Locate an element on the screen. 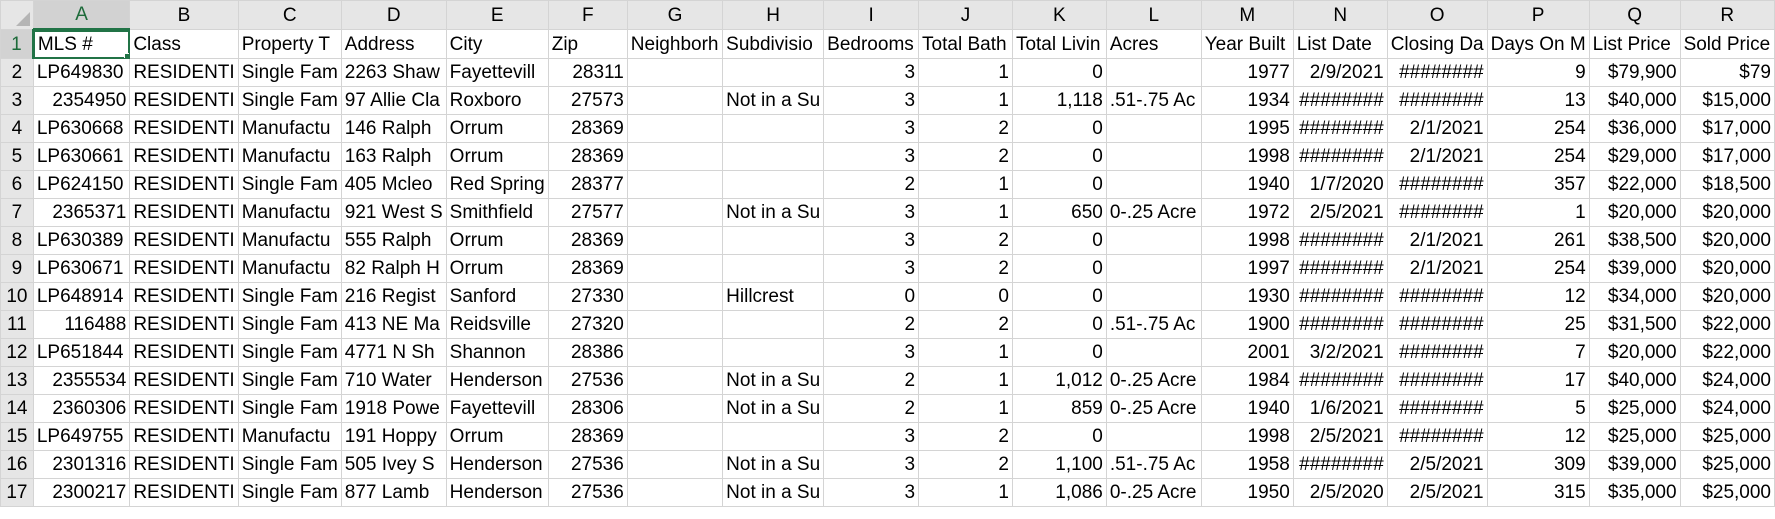 The image size is (1775, 519). cell-e4: Orrum is located at coordinates (497, 128).